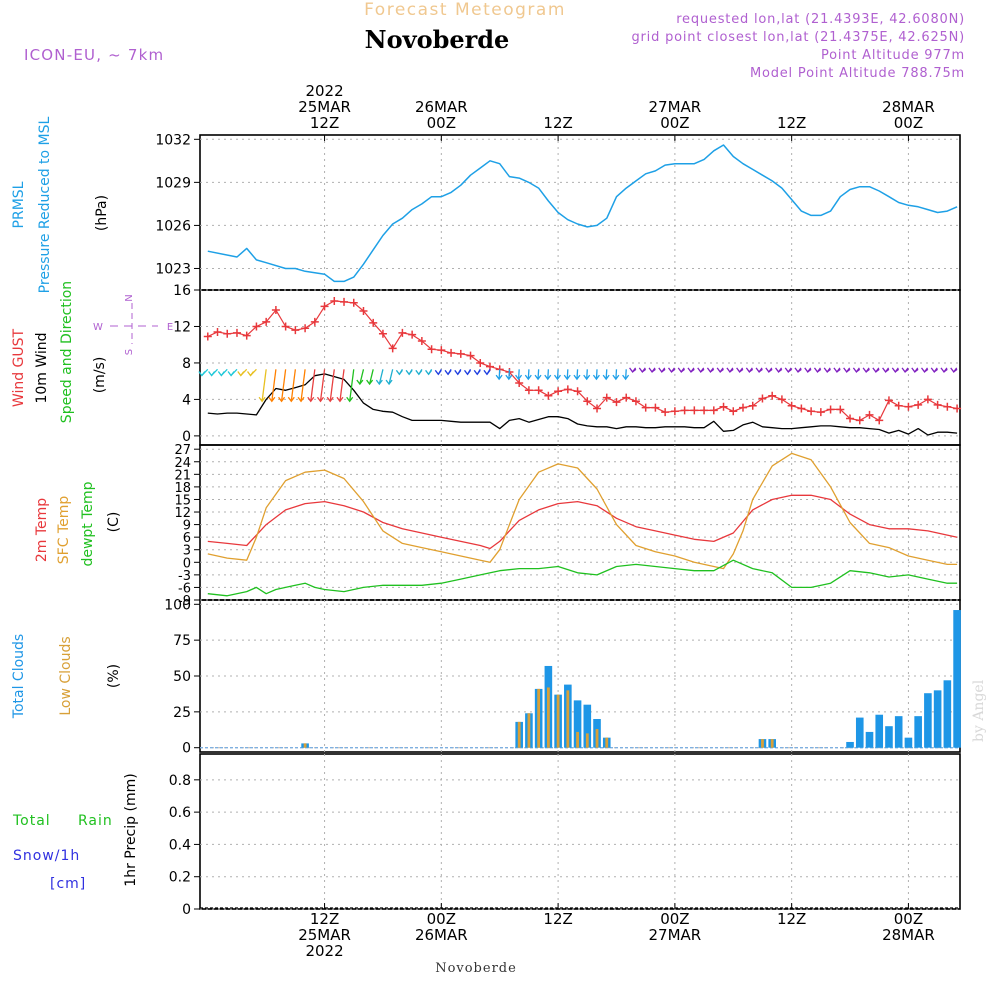 Image resolution: width=1000 pixels, height=1000 pixels. I want to click on temp-panel-frame, so click(580, 522).